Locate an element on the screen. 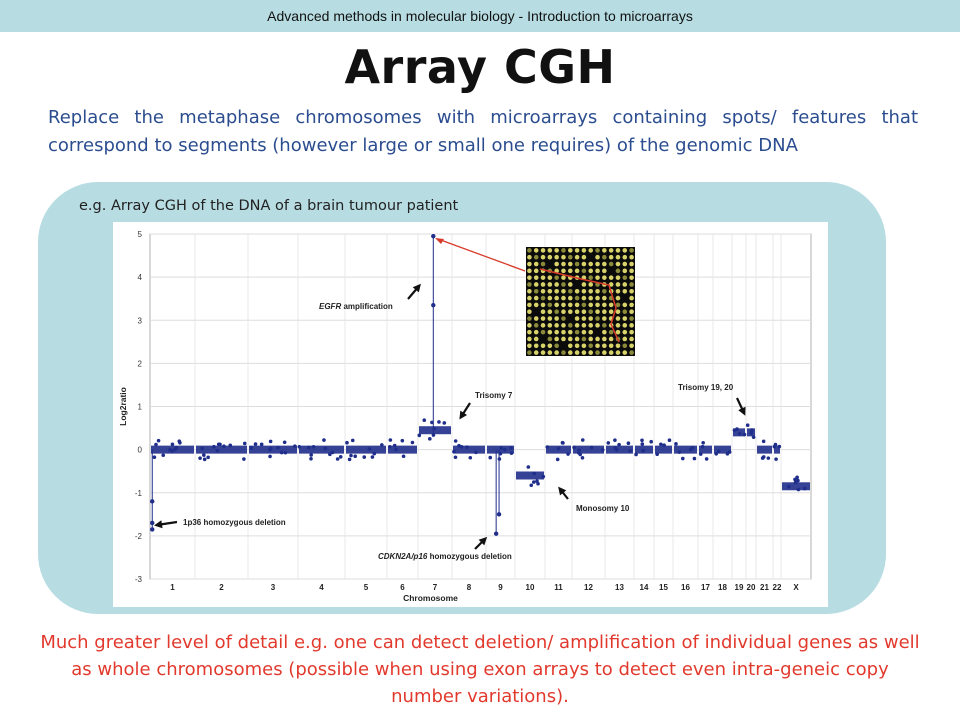  x-axis-label: Chromosome is located at coordinates (430, 598).